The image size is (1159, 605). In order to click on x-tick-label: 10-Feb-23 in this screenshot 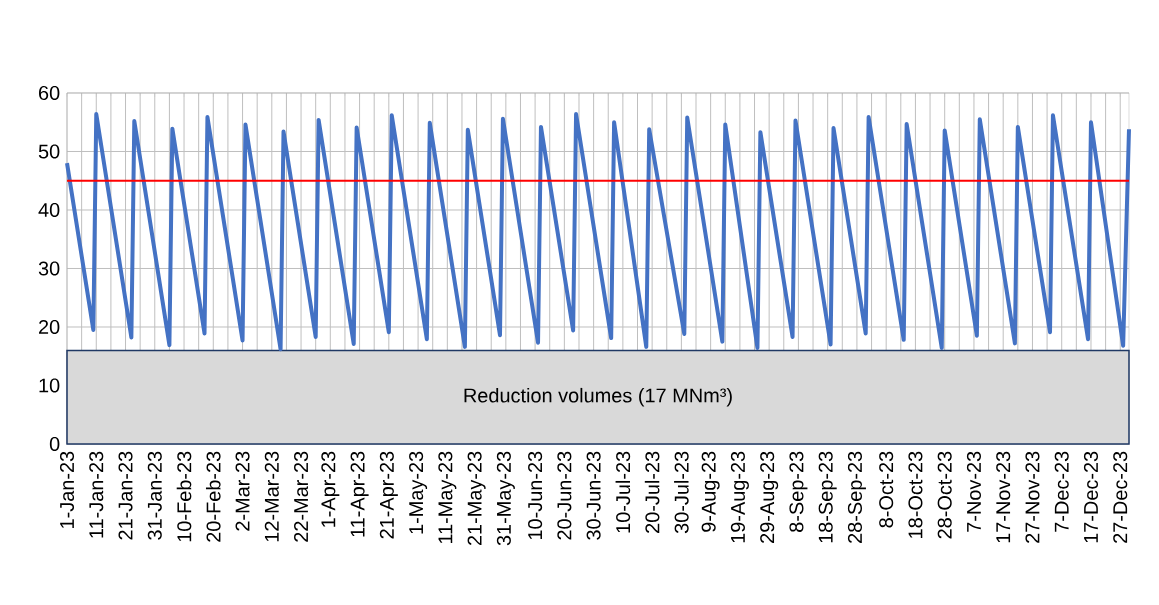, I will do `click(184, 496)`.